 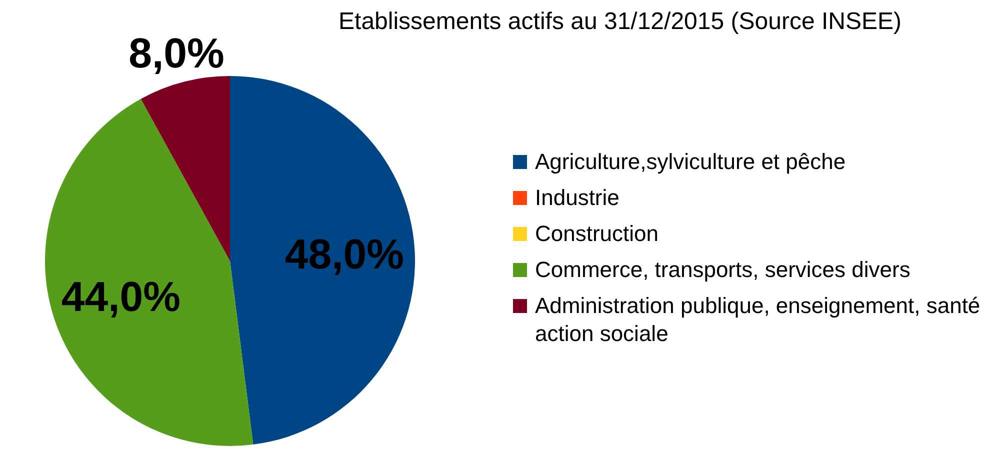 What do you see at coordinates (620, 22) in the screenshot?
I see `chart-title: Etablissements actifs au 31/12/2015 (Source INSEE)` at bounding box center [620, 22].